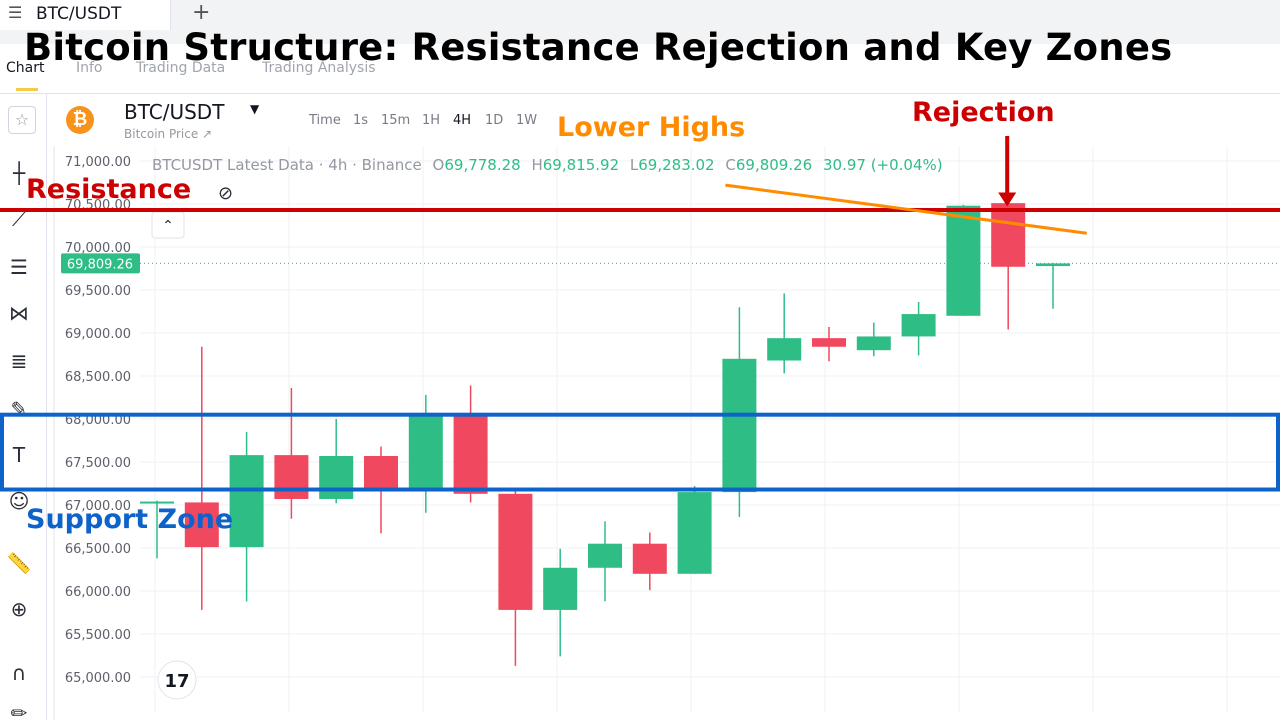 The image size is (1280, 728). What do you see at coordinates (19, 713) in the screenshot?
I see `pencil-icon: ✏` at bounding box center [19, 713].